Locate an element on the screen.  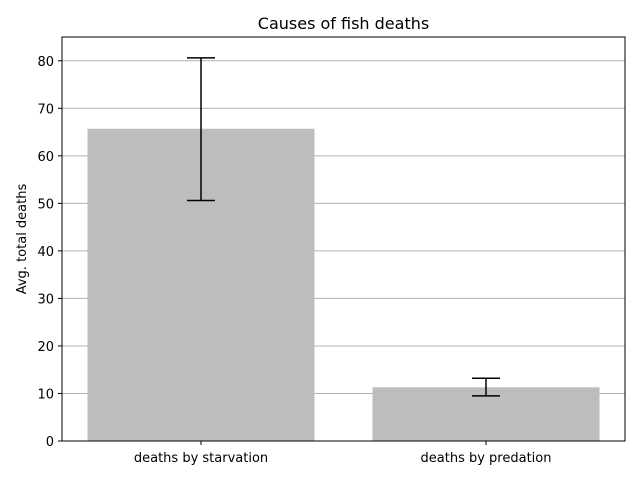
y-axis-ticks: 0 10 20 30 40 50 60 70 80 is located at coordinates (49, 252).